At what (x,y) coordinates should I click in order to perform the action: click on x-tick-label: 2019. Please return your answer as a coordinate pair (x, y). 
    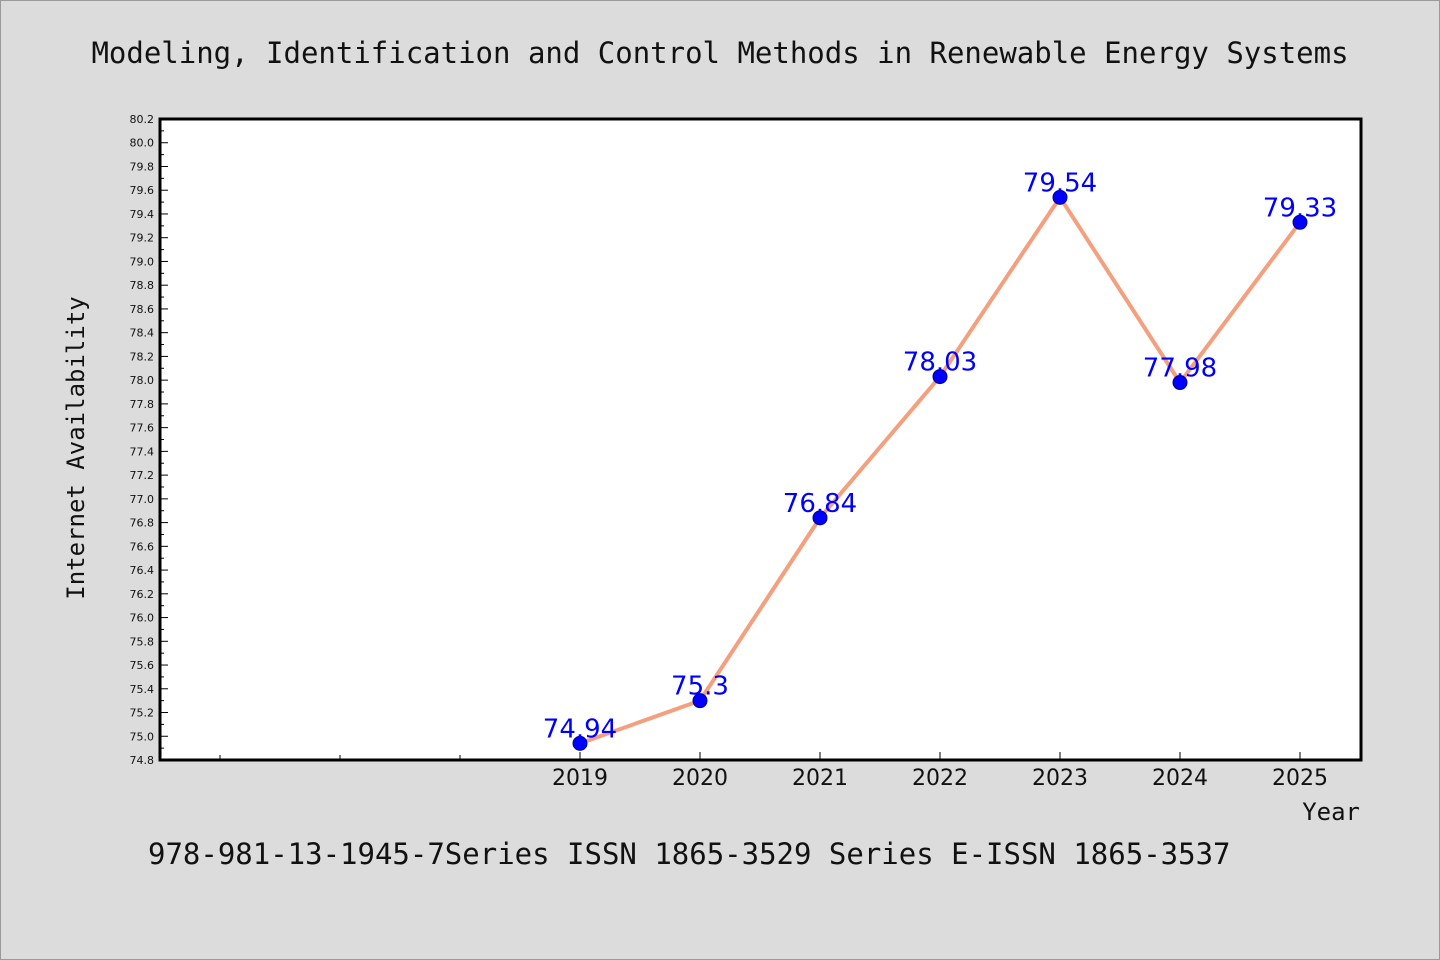
    Looking at the image, I should click on (580, 778).